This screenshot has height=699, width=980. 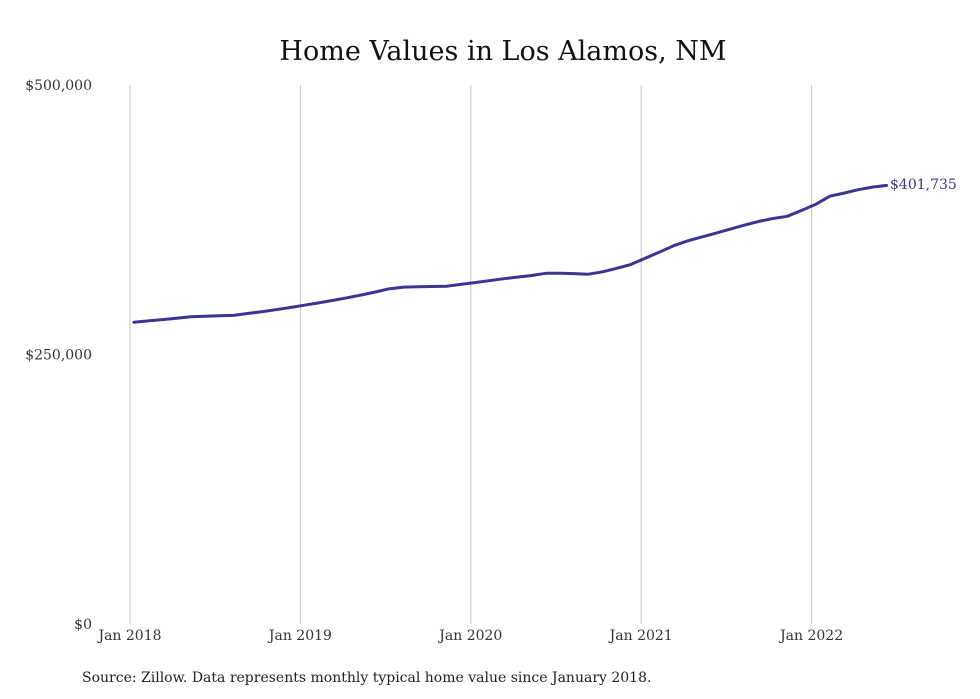 What do you see at coordinates (502, 51) in the screenshot?
I see `chart-title: Home Values in Los Alamos, NM` at bounding box center [502, 51].